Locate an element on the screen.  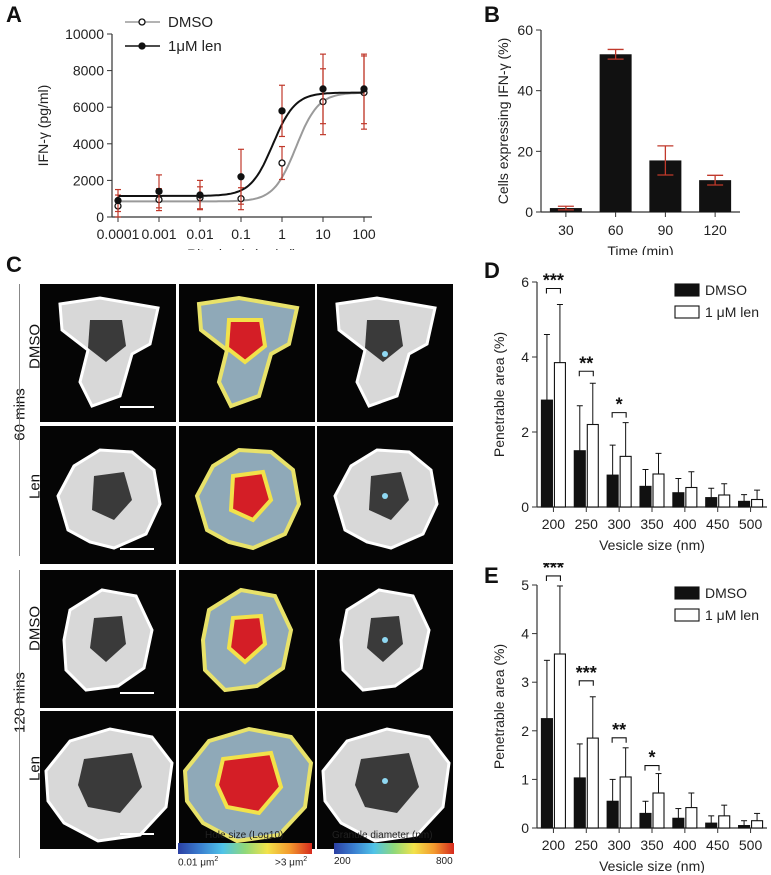
legend-label: 1μM len is located at coordinates (195, 46).